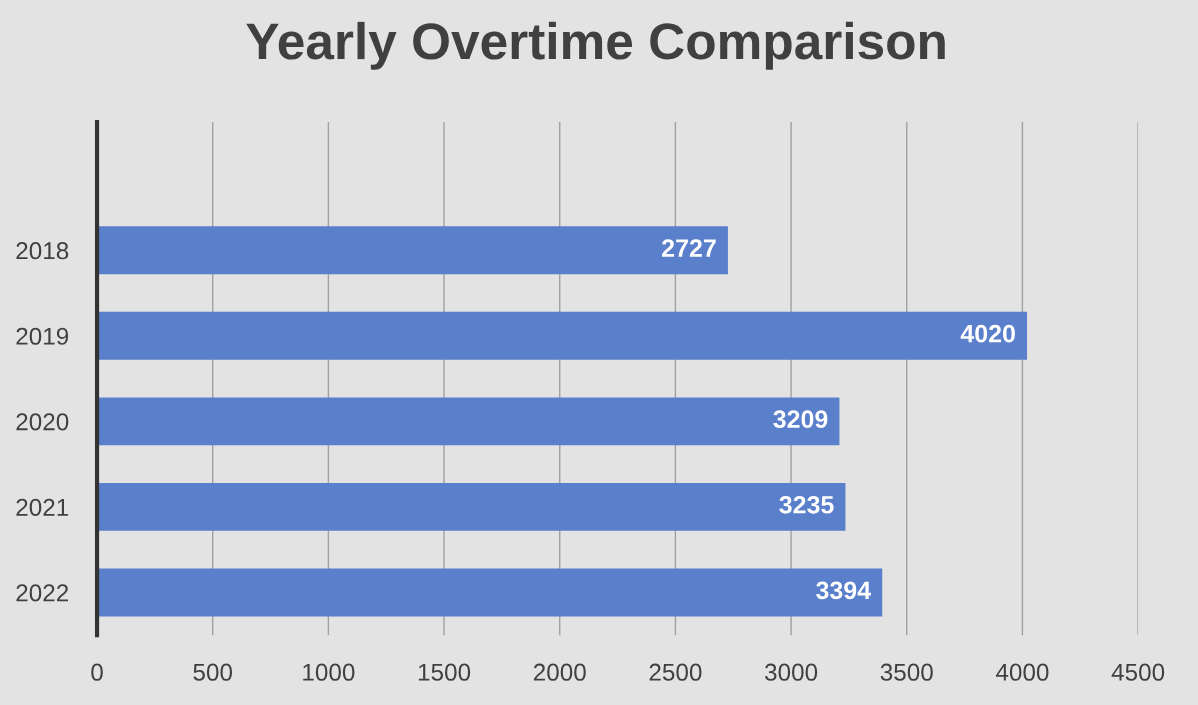 Image resolution: width=1198 pixels, height=705 pixels. What do you see at coordinates (559, 672) in the screenshot?
I see `x-tick-label: 2000` at bounding box center [559, 672].